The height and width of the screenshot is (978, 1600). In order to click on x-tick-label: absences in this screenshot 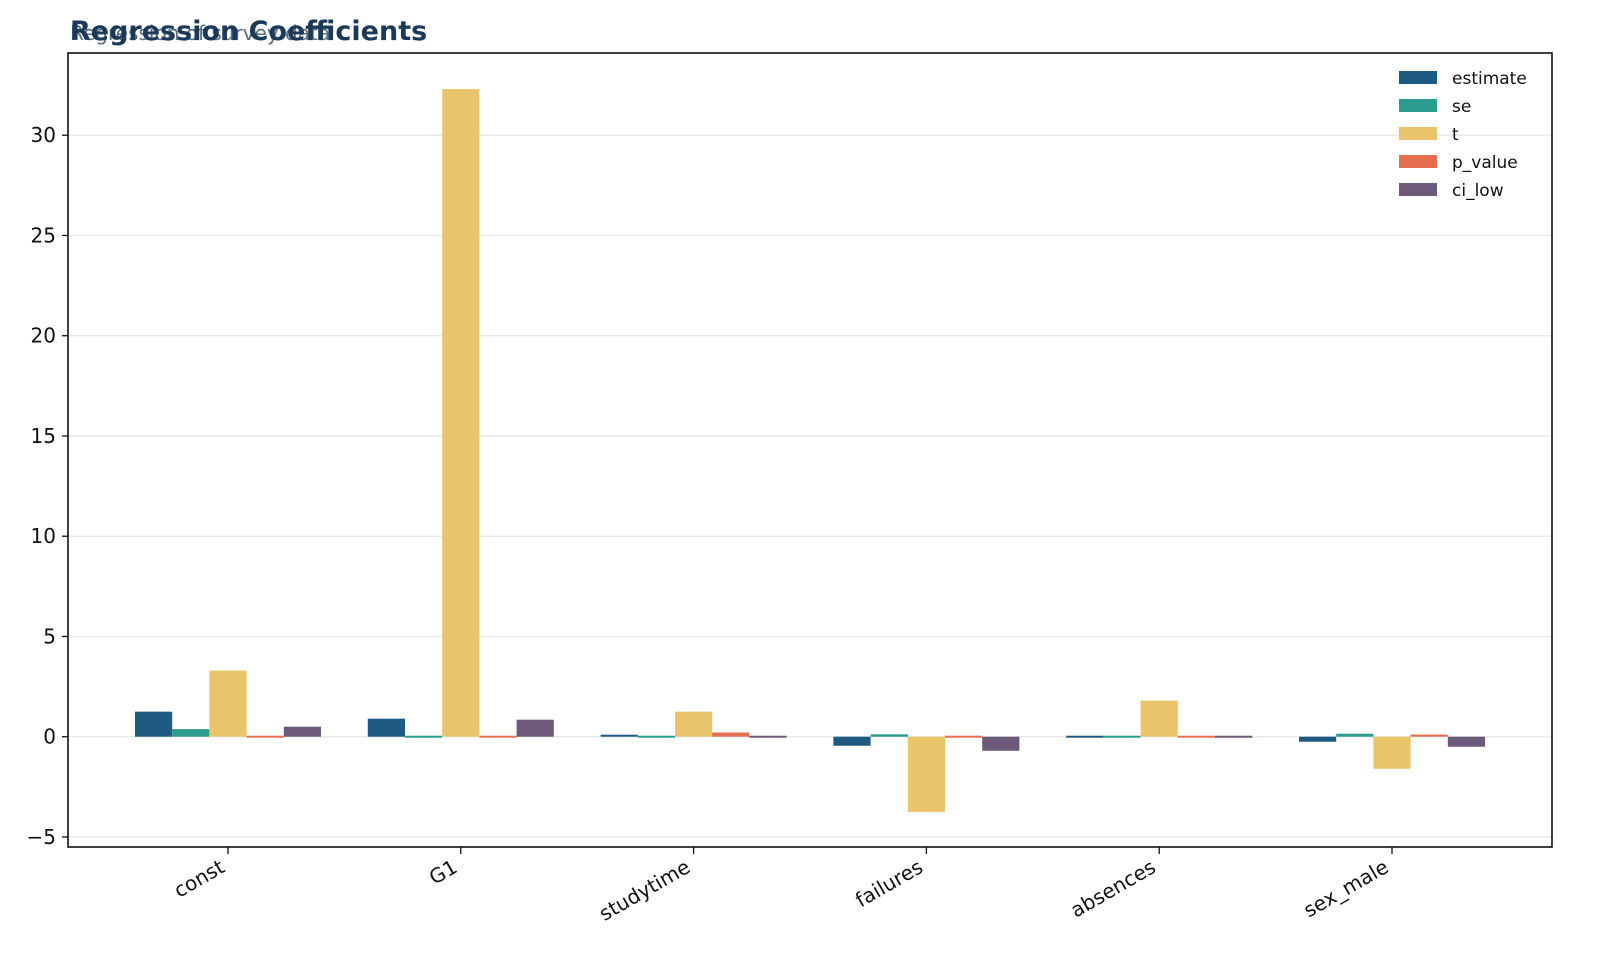, I will do `click(1112, 889)`.